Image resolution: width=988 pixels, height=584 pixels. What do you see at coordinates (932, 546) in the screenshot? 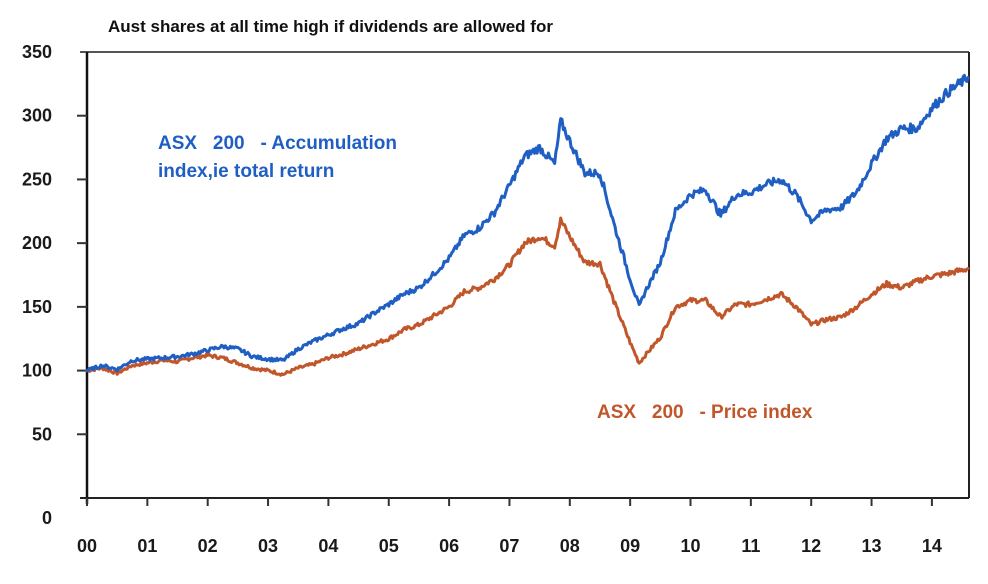
I see `x-tick-label: 14` at bounding box center [932, 546].